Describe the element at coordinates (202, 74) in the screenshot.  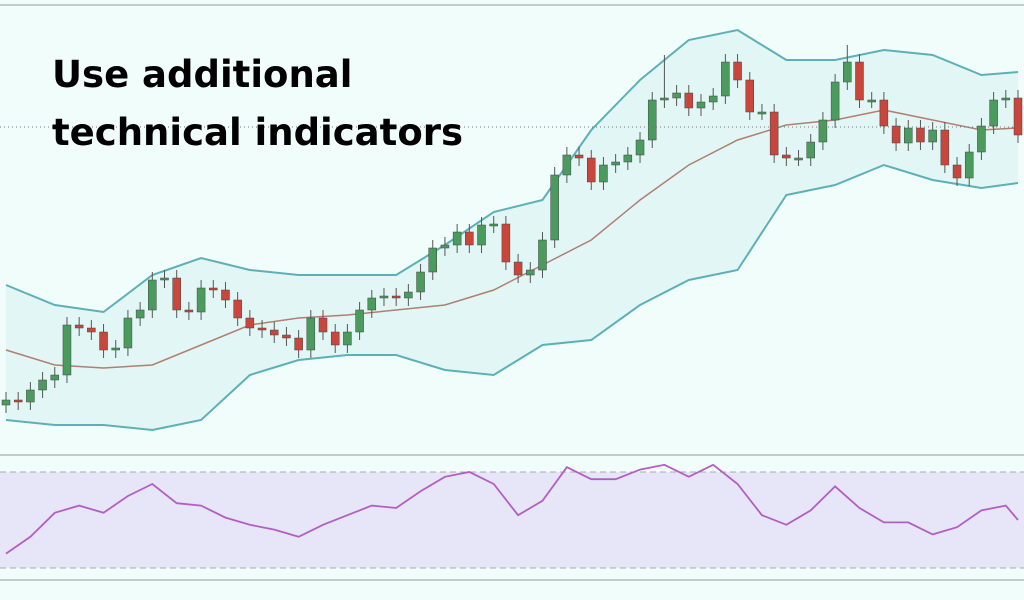
I see `title-line: Use additional` at that location.